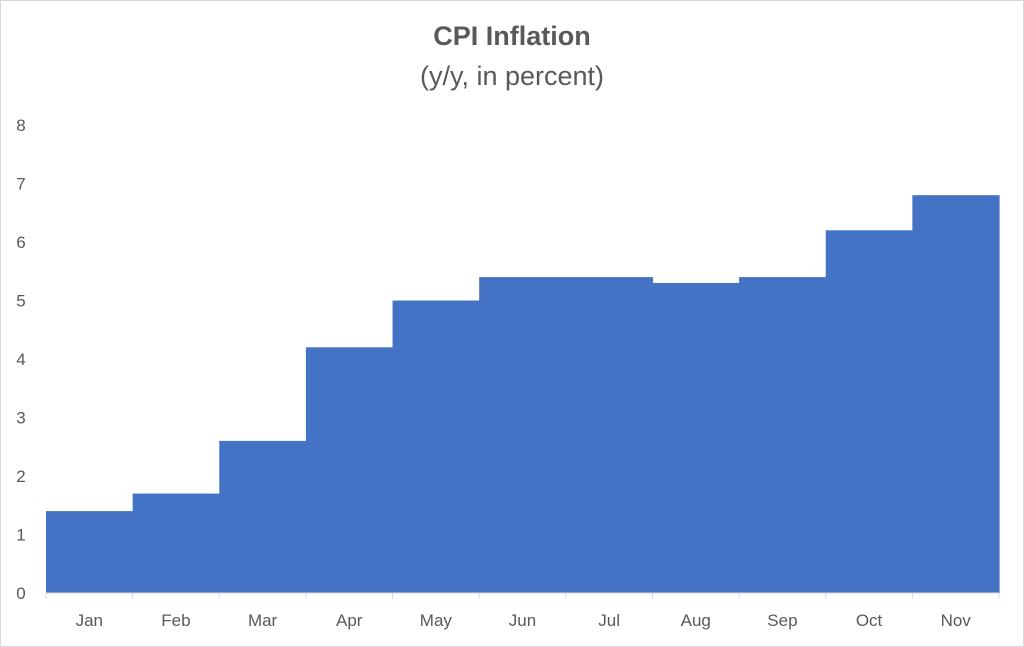 This screenshot has height=647, width=1024. What do you see at coordinates (20, 125) in the screenshot?
I see `y-tick-label: 8` at bounding box center [20, 125].